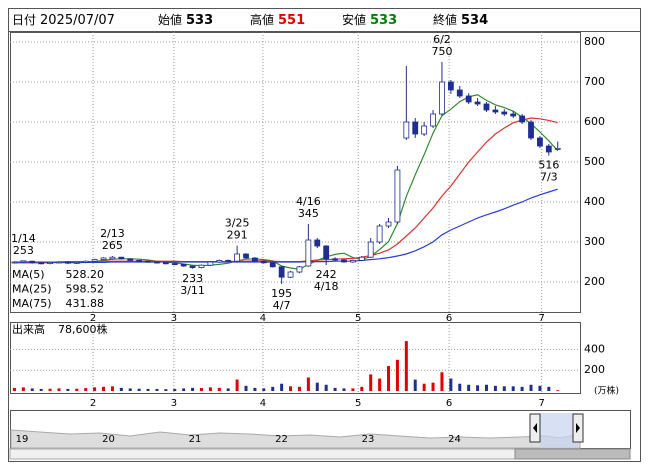  Describe the element at coordinates (112, 245) in the screenshot. I see `annotation-price: 265` at that location.